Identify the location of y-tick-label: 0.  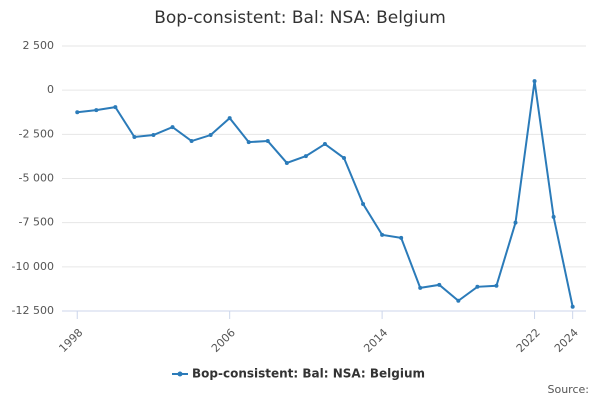
(50, 89).